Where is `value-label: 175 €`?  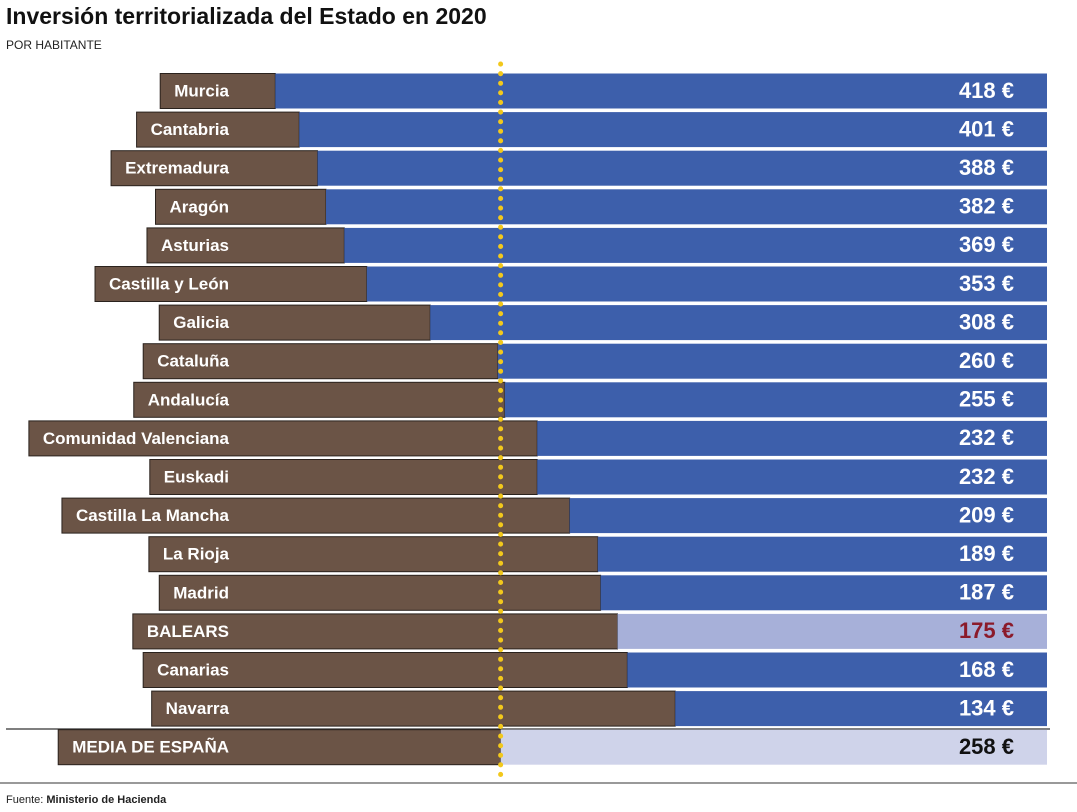
value-label: 175 € is located at coordinates (986, 630).